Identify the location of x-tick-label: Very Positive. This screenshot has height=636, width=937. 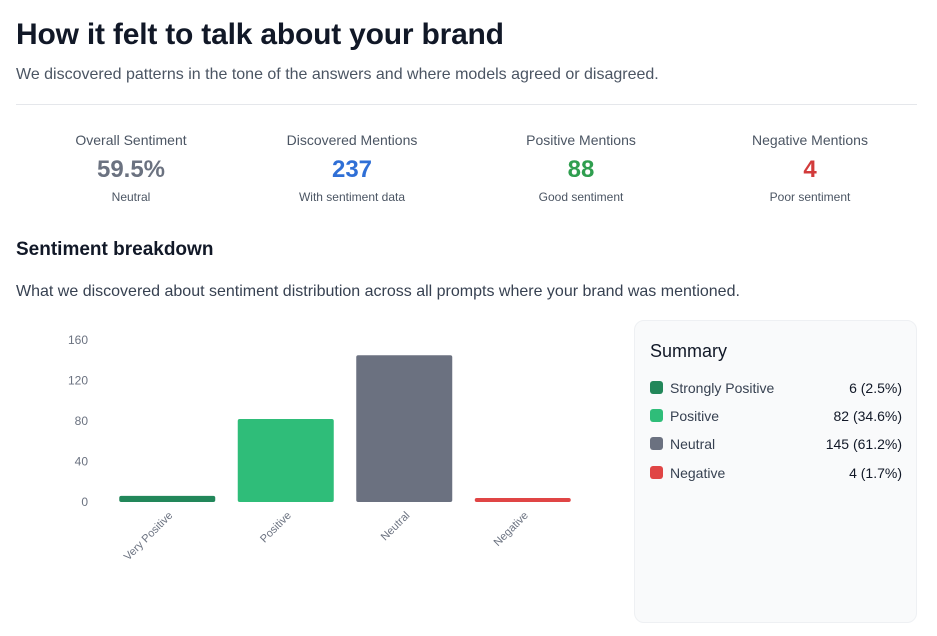
(148, 536).